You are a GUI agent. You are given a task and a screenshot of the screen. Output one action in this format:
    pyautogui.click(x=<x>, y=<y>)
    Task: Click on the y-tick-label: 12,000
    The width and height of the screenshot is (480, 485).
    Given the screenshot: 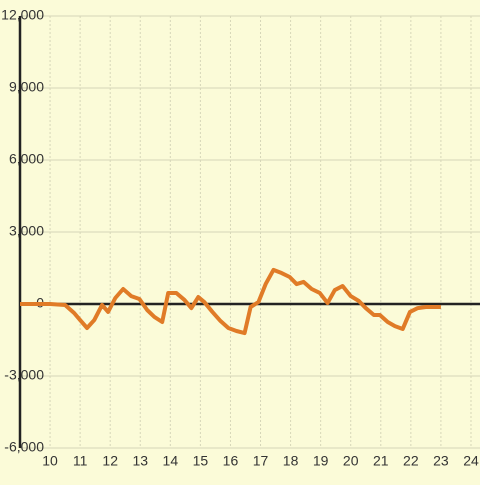 What is the action you would take?
    pyautogui.click(x=22, y=15)
    